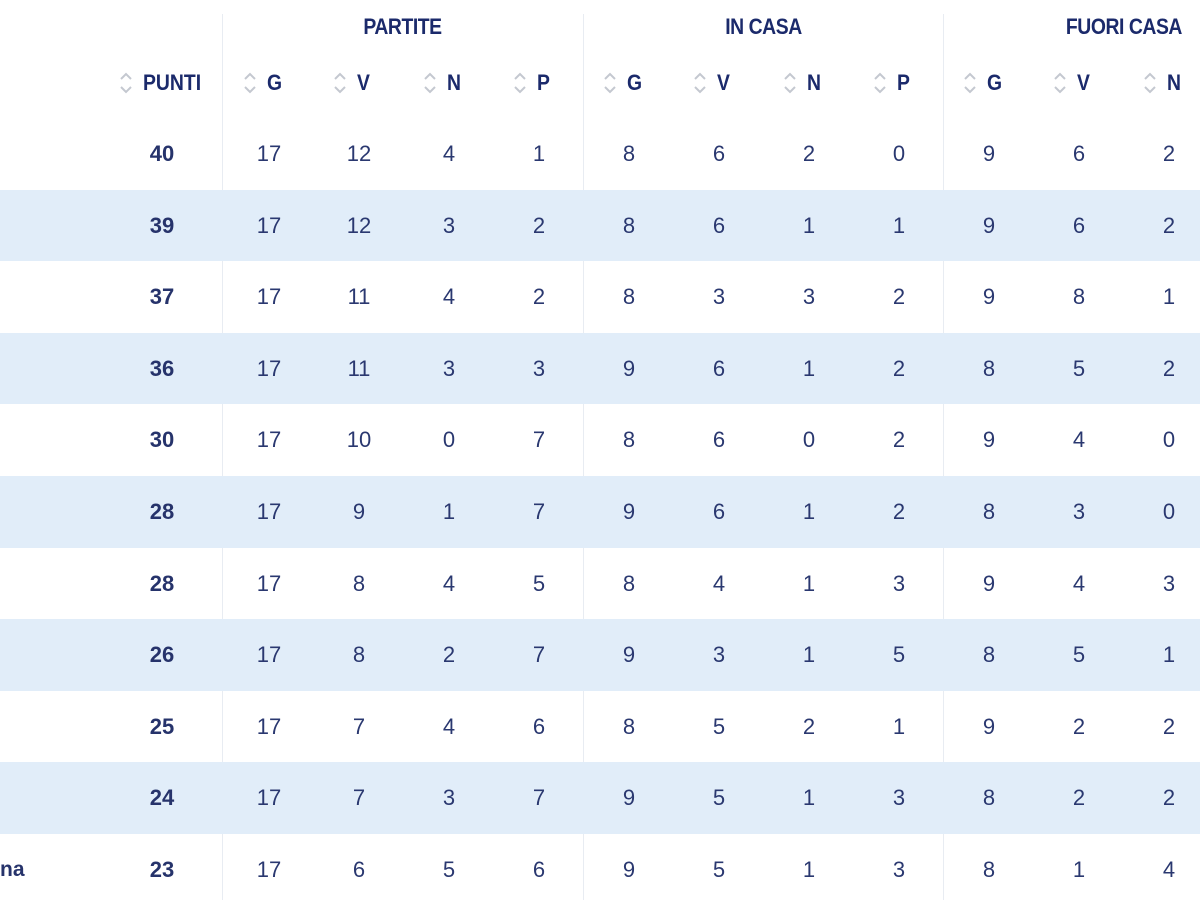 The width and height of the screenshot is (1200, 906). What do you see at coordinates (600, 368) in the screenshot?
I see `table-row: 36 17 11 3 3 9 6 1 2 8 5 2` at bounding box center [600, 368].